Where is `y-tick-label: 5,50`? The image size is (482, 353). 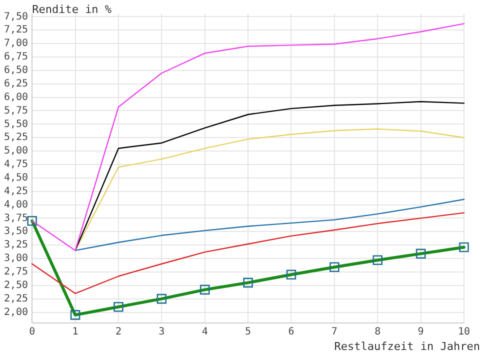
y-tick-label: 5,50 is located at coordinates (16, 124).